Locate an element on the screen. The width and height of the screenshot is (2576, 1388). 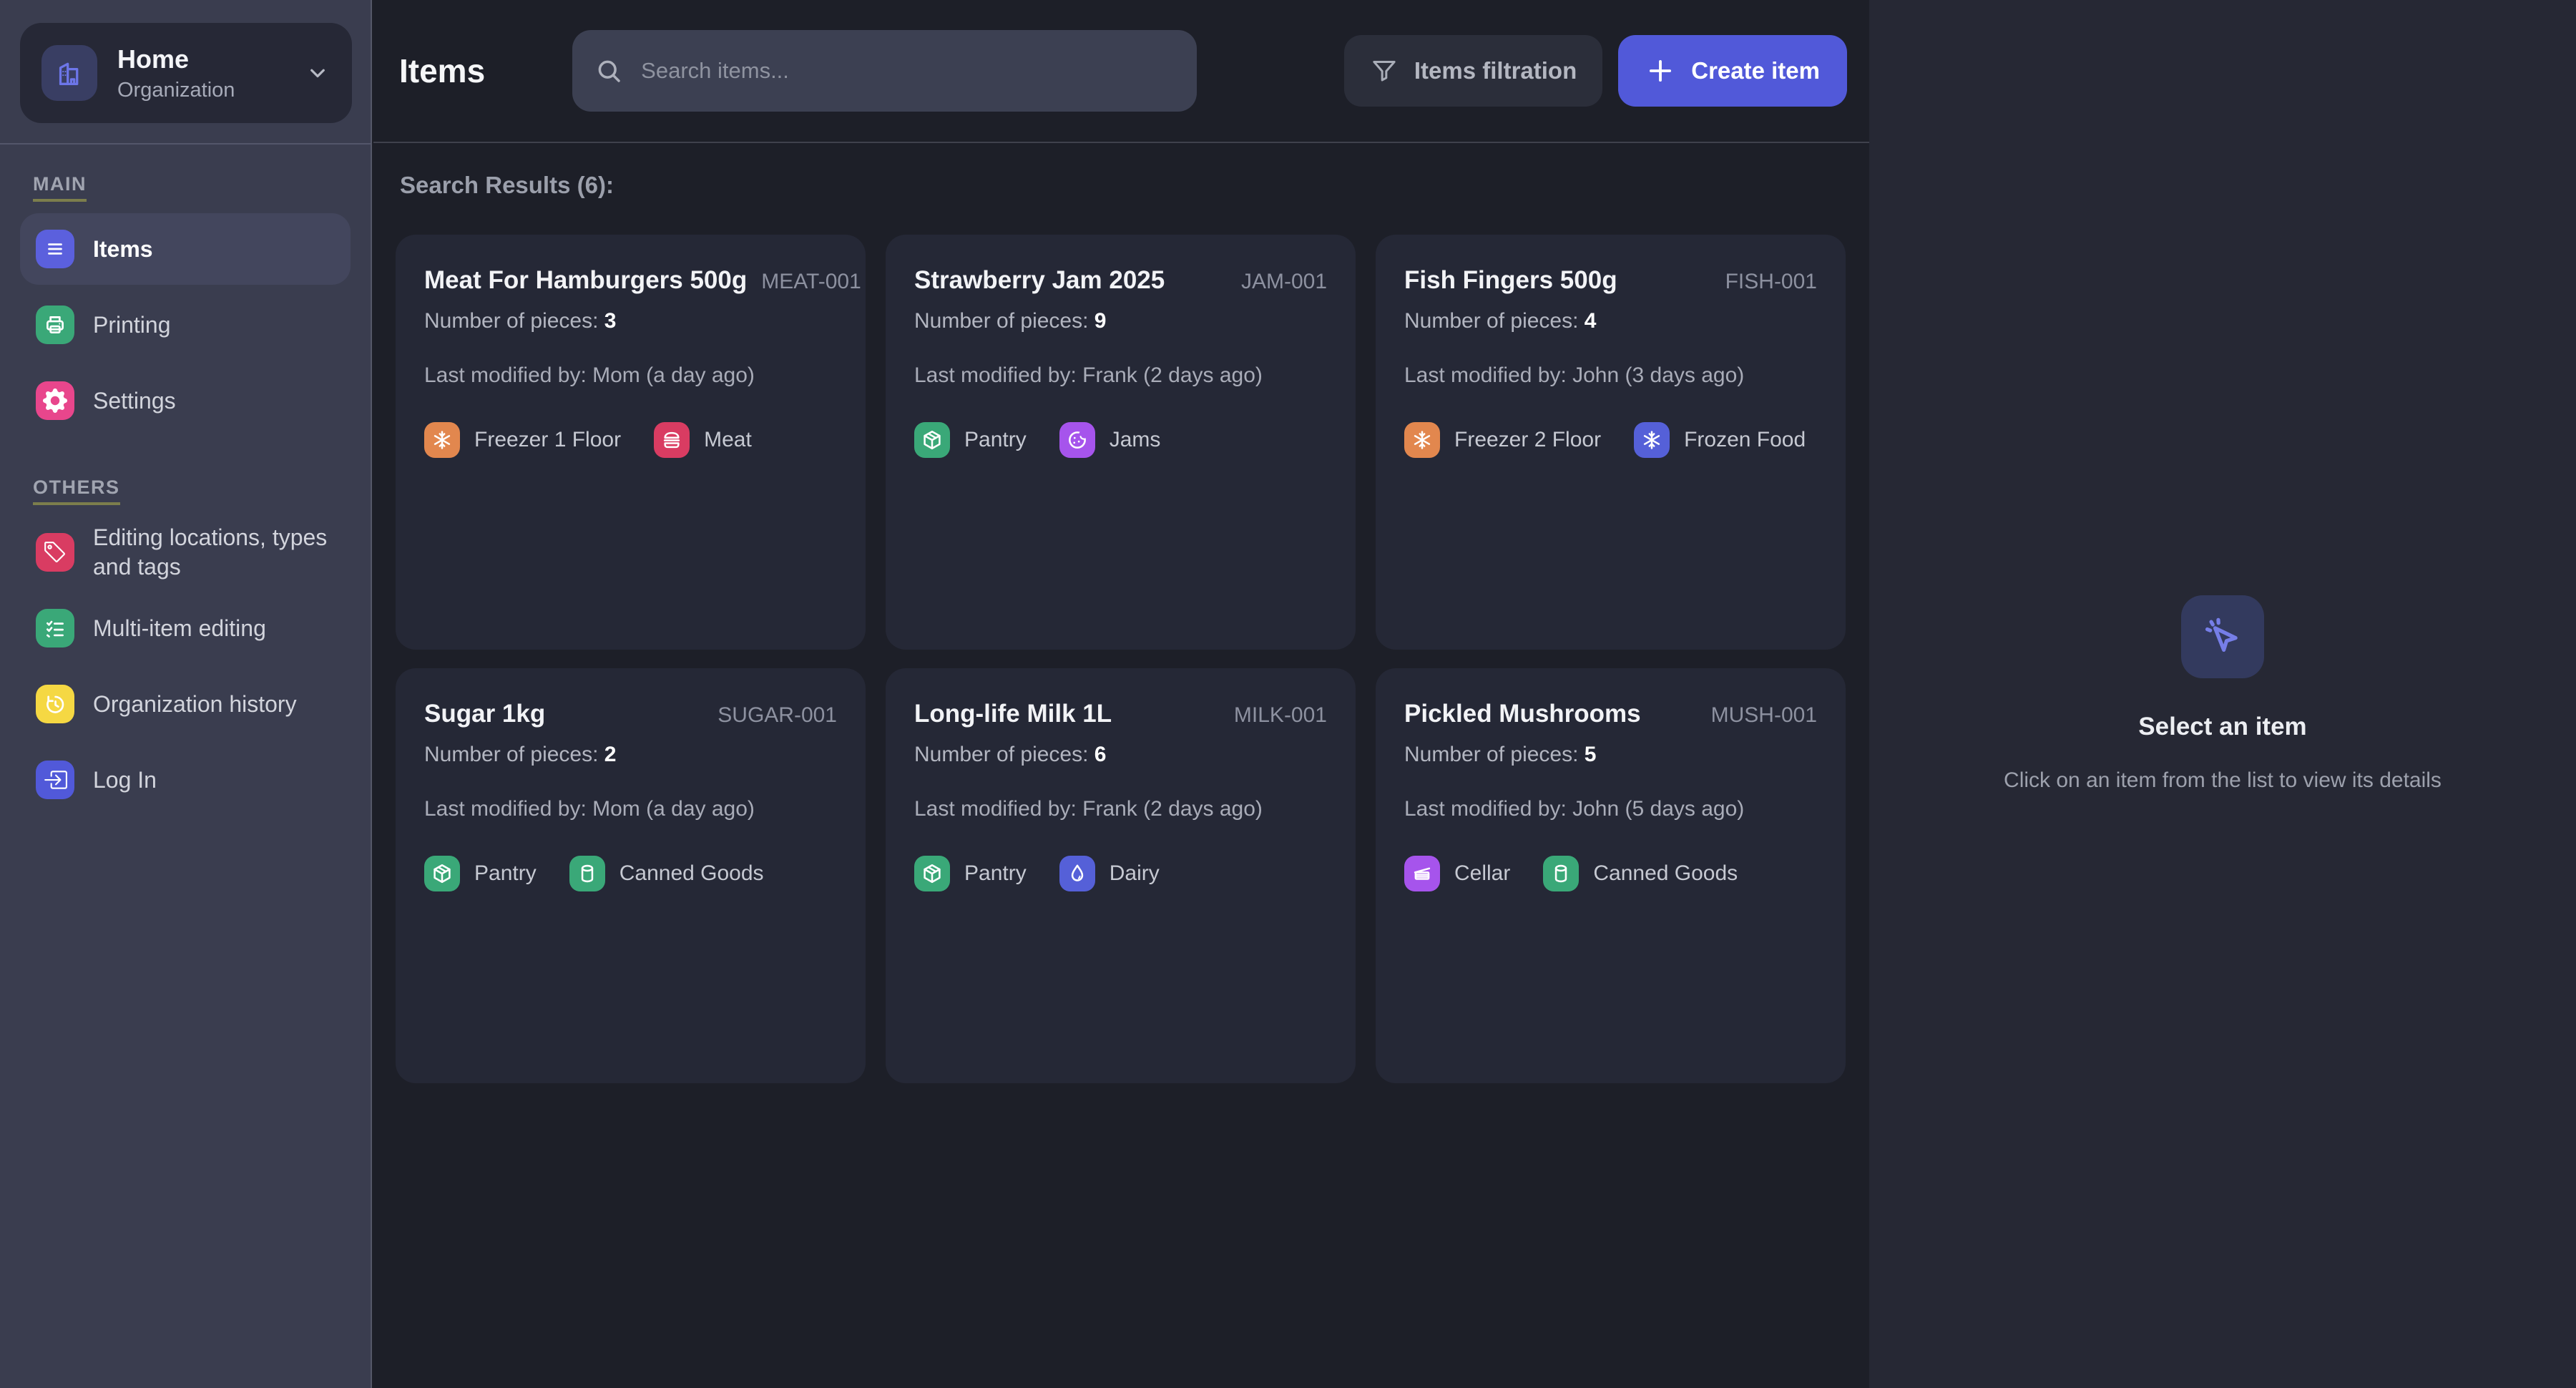
item-code: FISH-001 is located at coordinates (1771, 282).